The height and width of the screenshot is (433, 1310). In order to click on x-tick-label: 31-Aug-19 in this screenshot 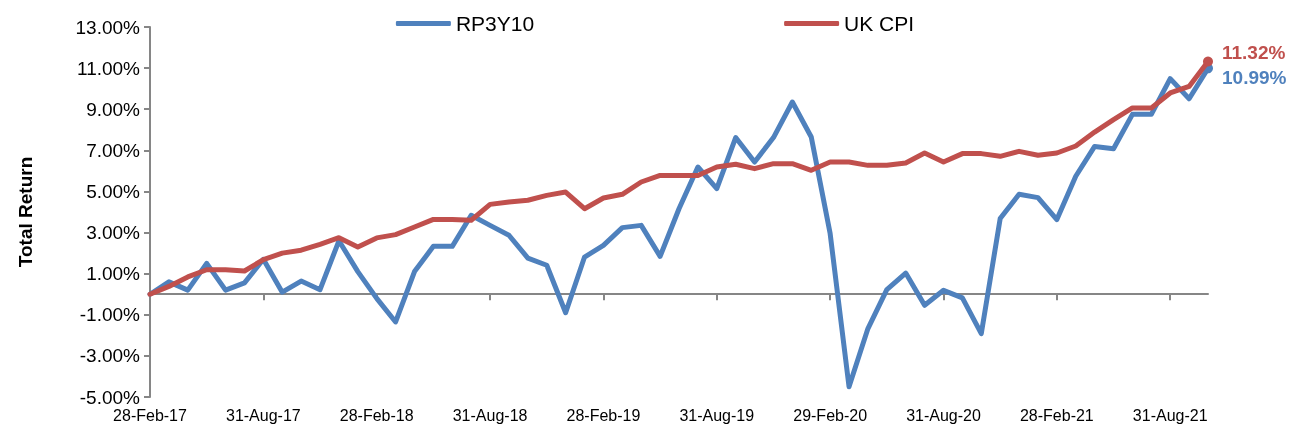, I will do `click(717, 415)`.